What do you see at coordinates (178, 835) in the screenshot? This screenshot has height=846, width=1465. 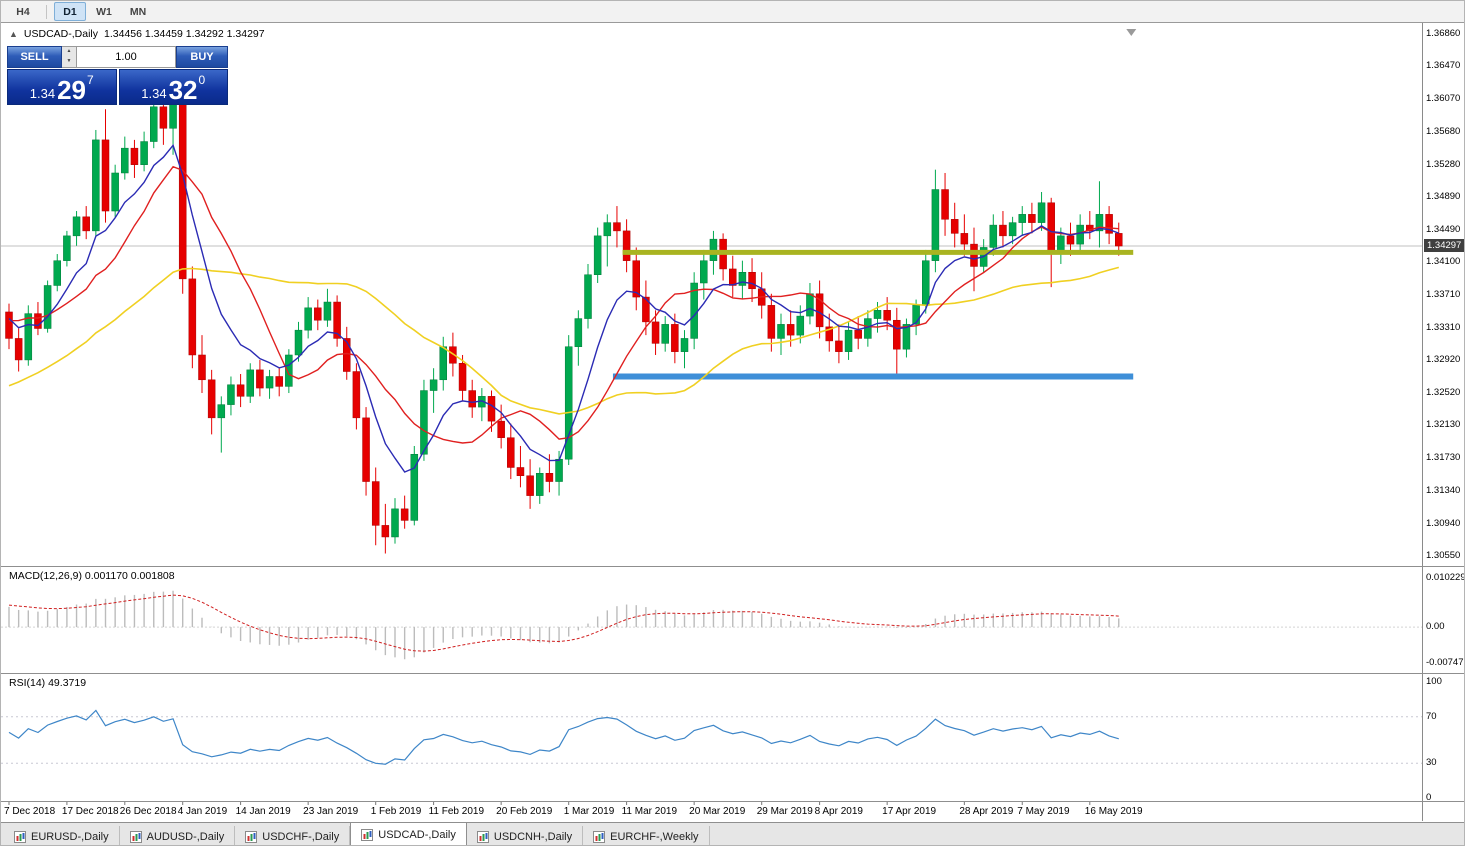 I see `chart-tab-audusd: AUDUSD-,Daily` at bounding box center [178, 835].